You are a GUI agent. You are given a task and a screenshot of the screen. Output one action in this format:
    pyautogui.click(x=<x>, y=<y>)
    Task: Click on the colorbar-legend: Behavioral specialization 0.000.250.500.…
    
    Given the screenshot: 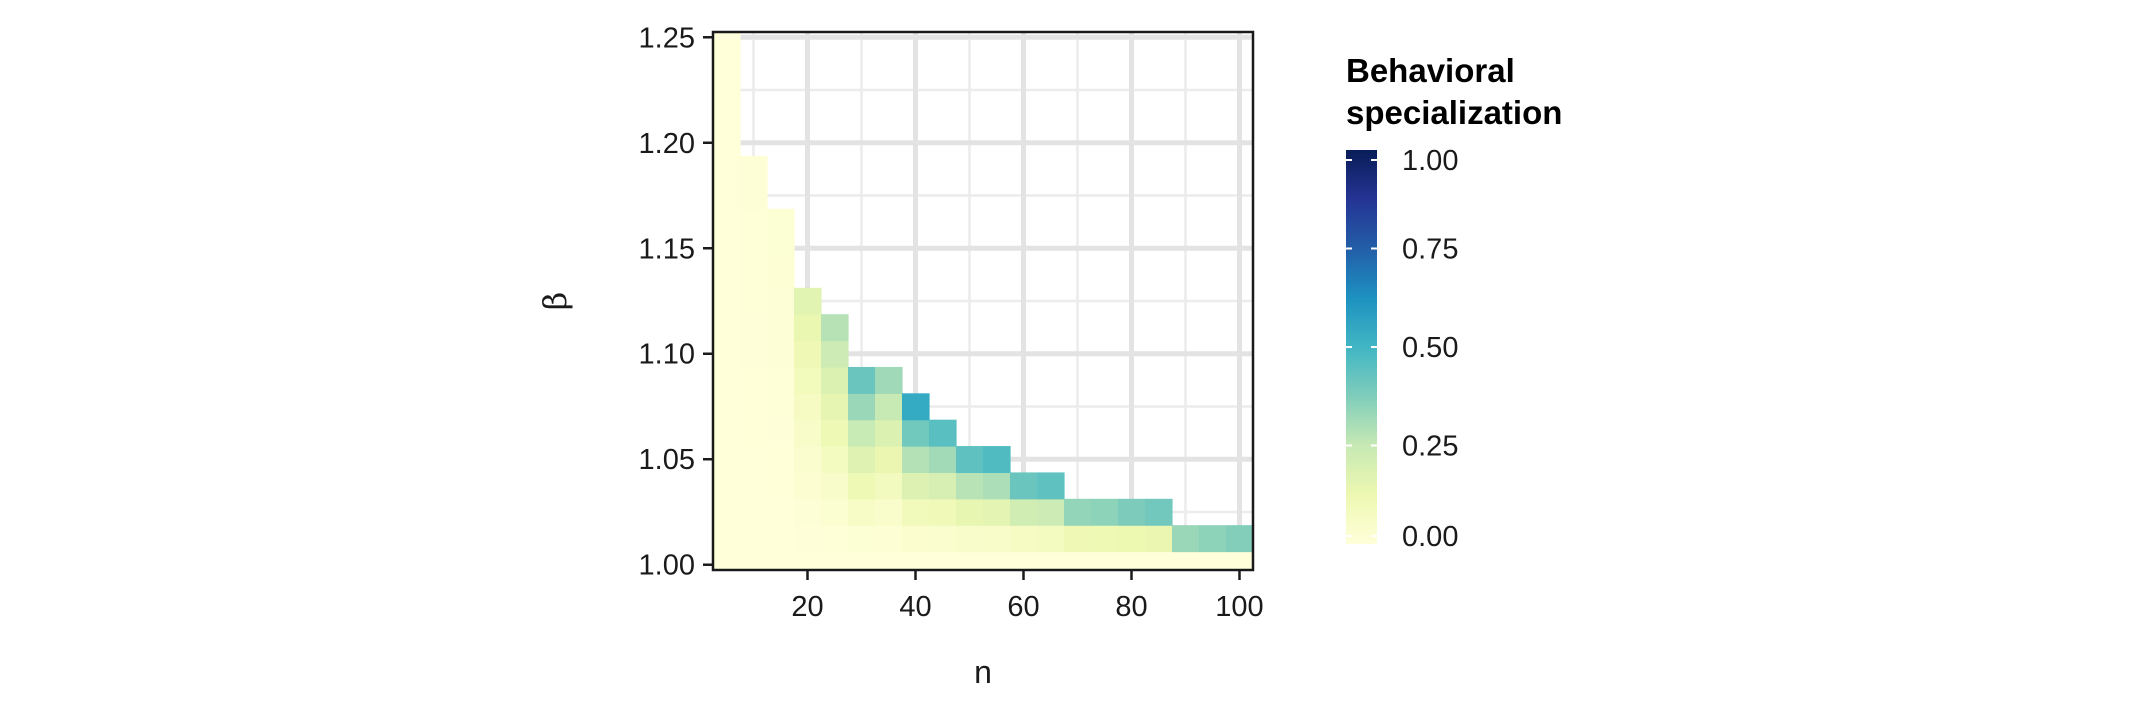 What is the action you would take?
    pyautogui.click(x=1454, y=302)
    